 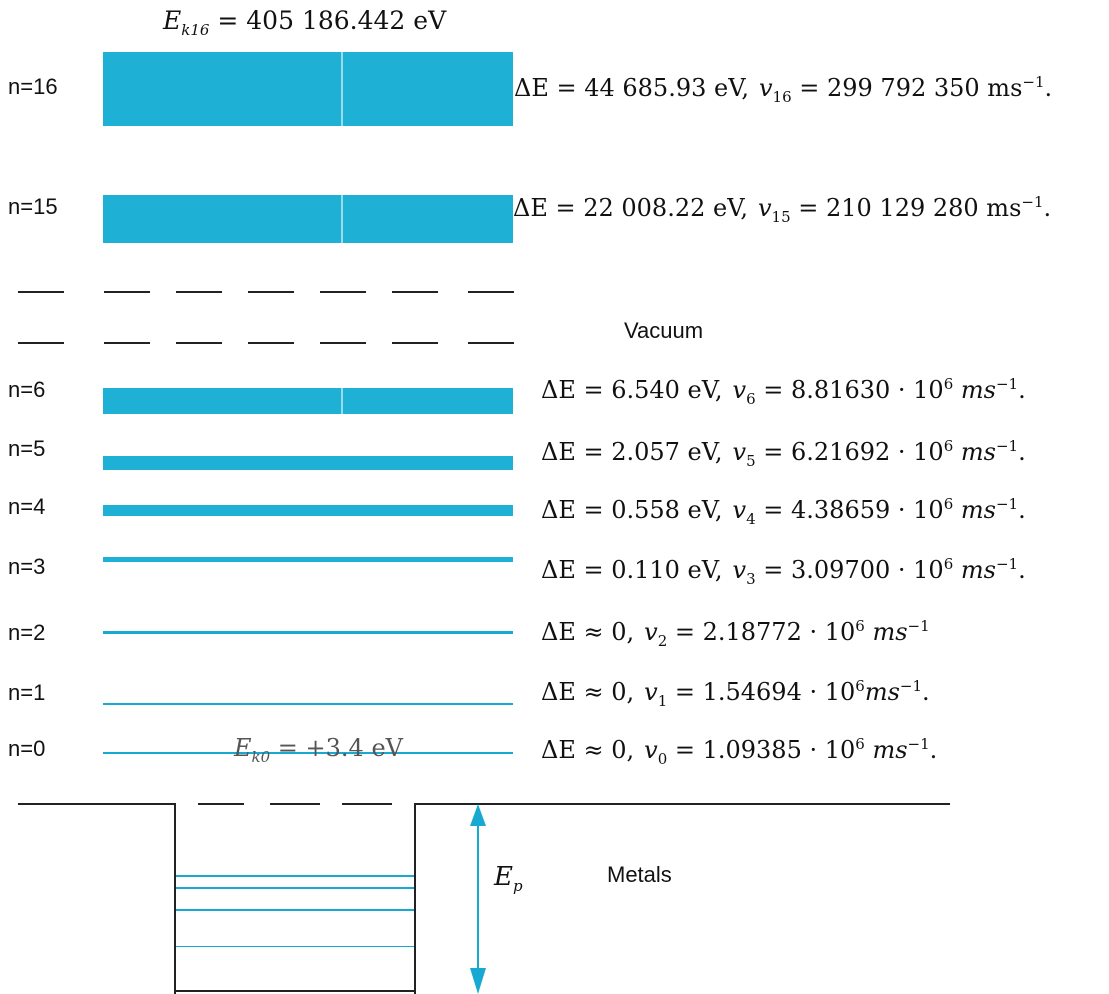 I want to click on surface-line-left, so click(x=97, y=804).